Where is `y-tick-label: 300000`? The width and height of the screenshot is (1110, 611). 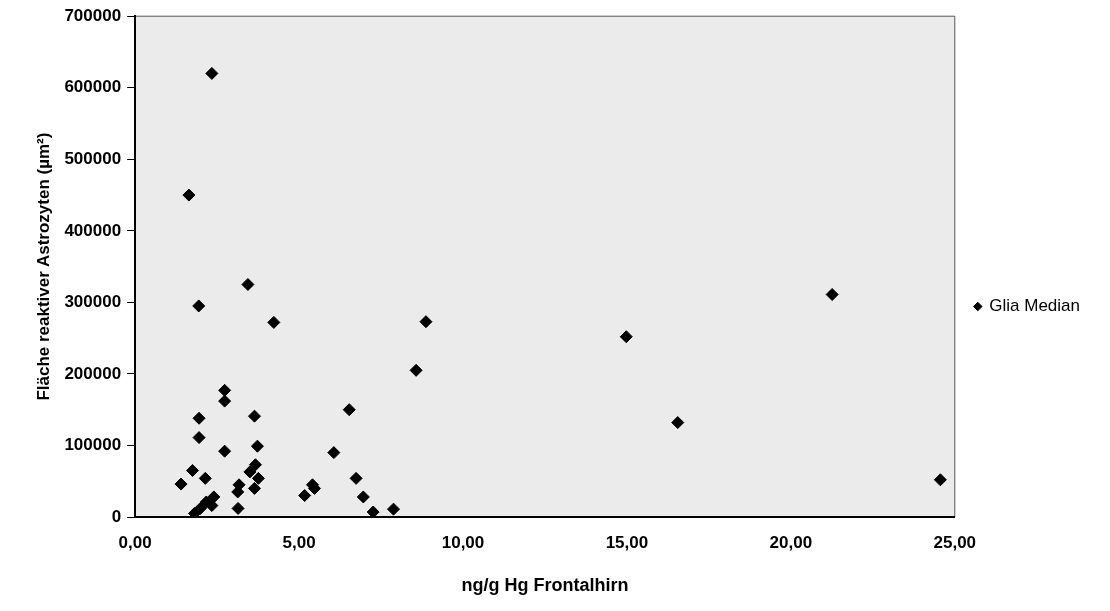 y-tick-label: 300000 is located at coordinates (93, 302).